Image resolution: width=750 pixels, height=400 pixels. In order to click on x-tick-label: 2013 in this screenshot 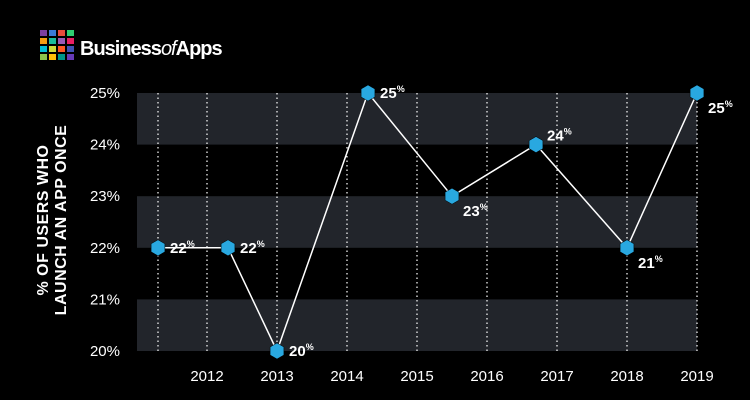, I will do `click(276, 376)`.